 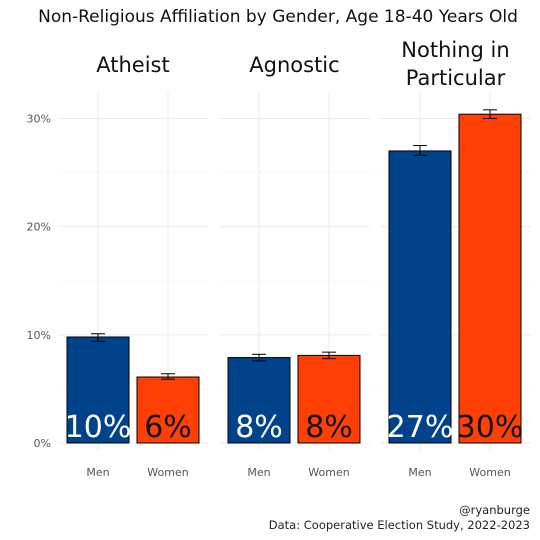 What do you see at coordinates (494, 510) in the screenshot?
I see `caption-credit: @ryanburge` at bounding box center [494, 510].